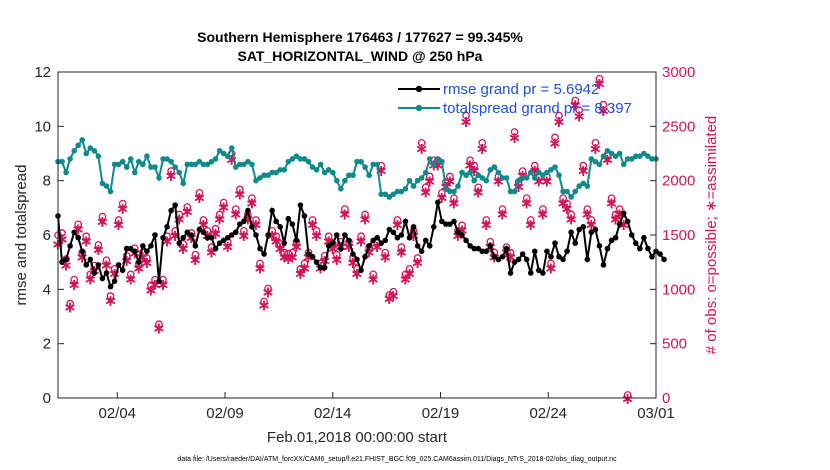  Describe the element at coordinates (360, 56) in the screenshot. I see `chart-title-line2: SAT_HORIZONTAL_WIND @ 250 hPa` at that location.